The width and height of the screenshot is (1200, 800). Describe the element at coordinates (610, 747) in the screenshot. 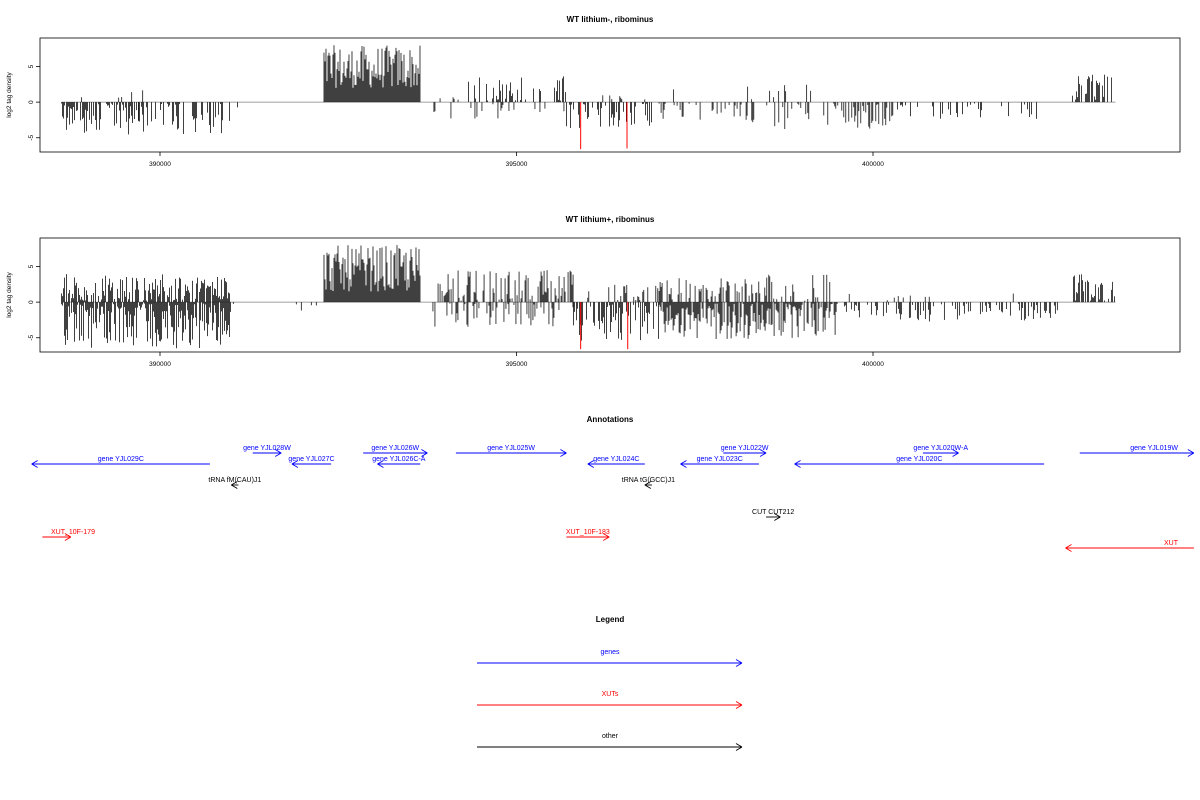

I see `legend-arrow-other` at that location.